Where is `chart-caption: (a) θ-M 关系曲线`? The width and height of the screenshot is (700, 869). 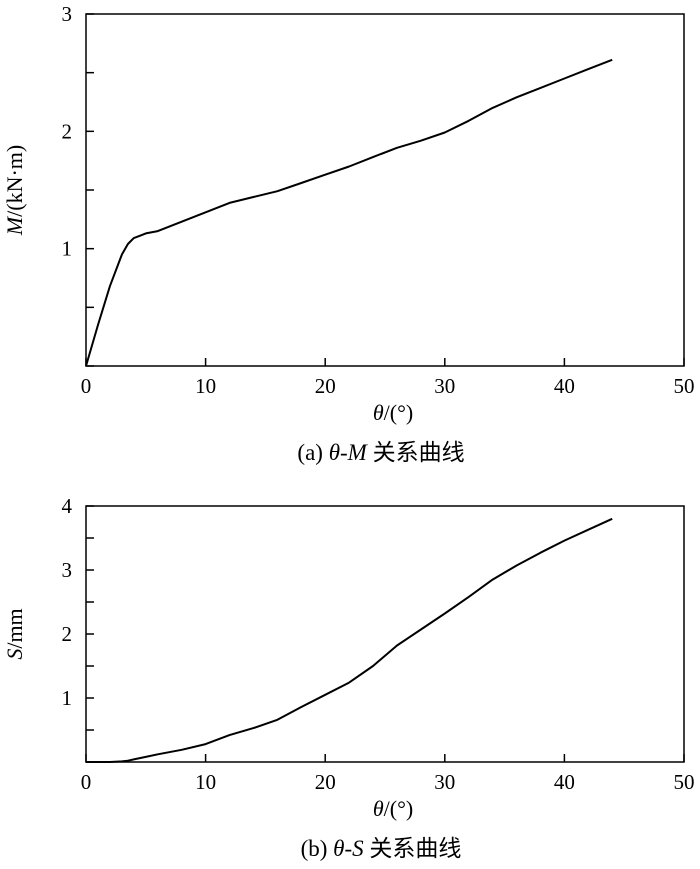 chart-caption: (a) θ-M 关系曲线 is located at coordinates (380, 452).